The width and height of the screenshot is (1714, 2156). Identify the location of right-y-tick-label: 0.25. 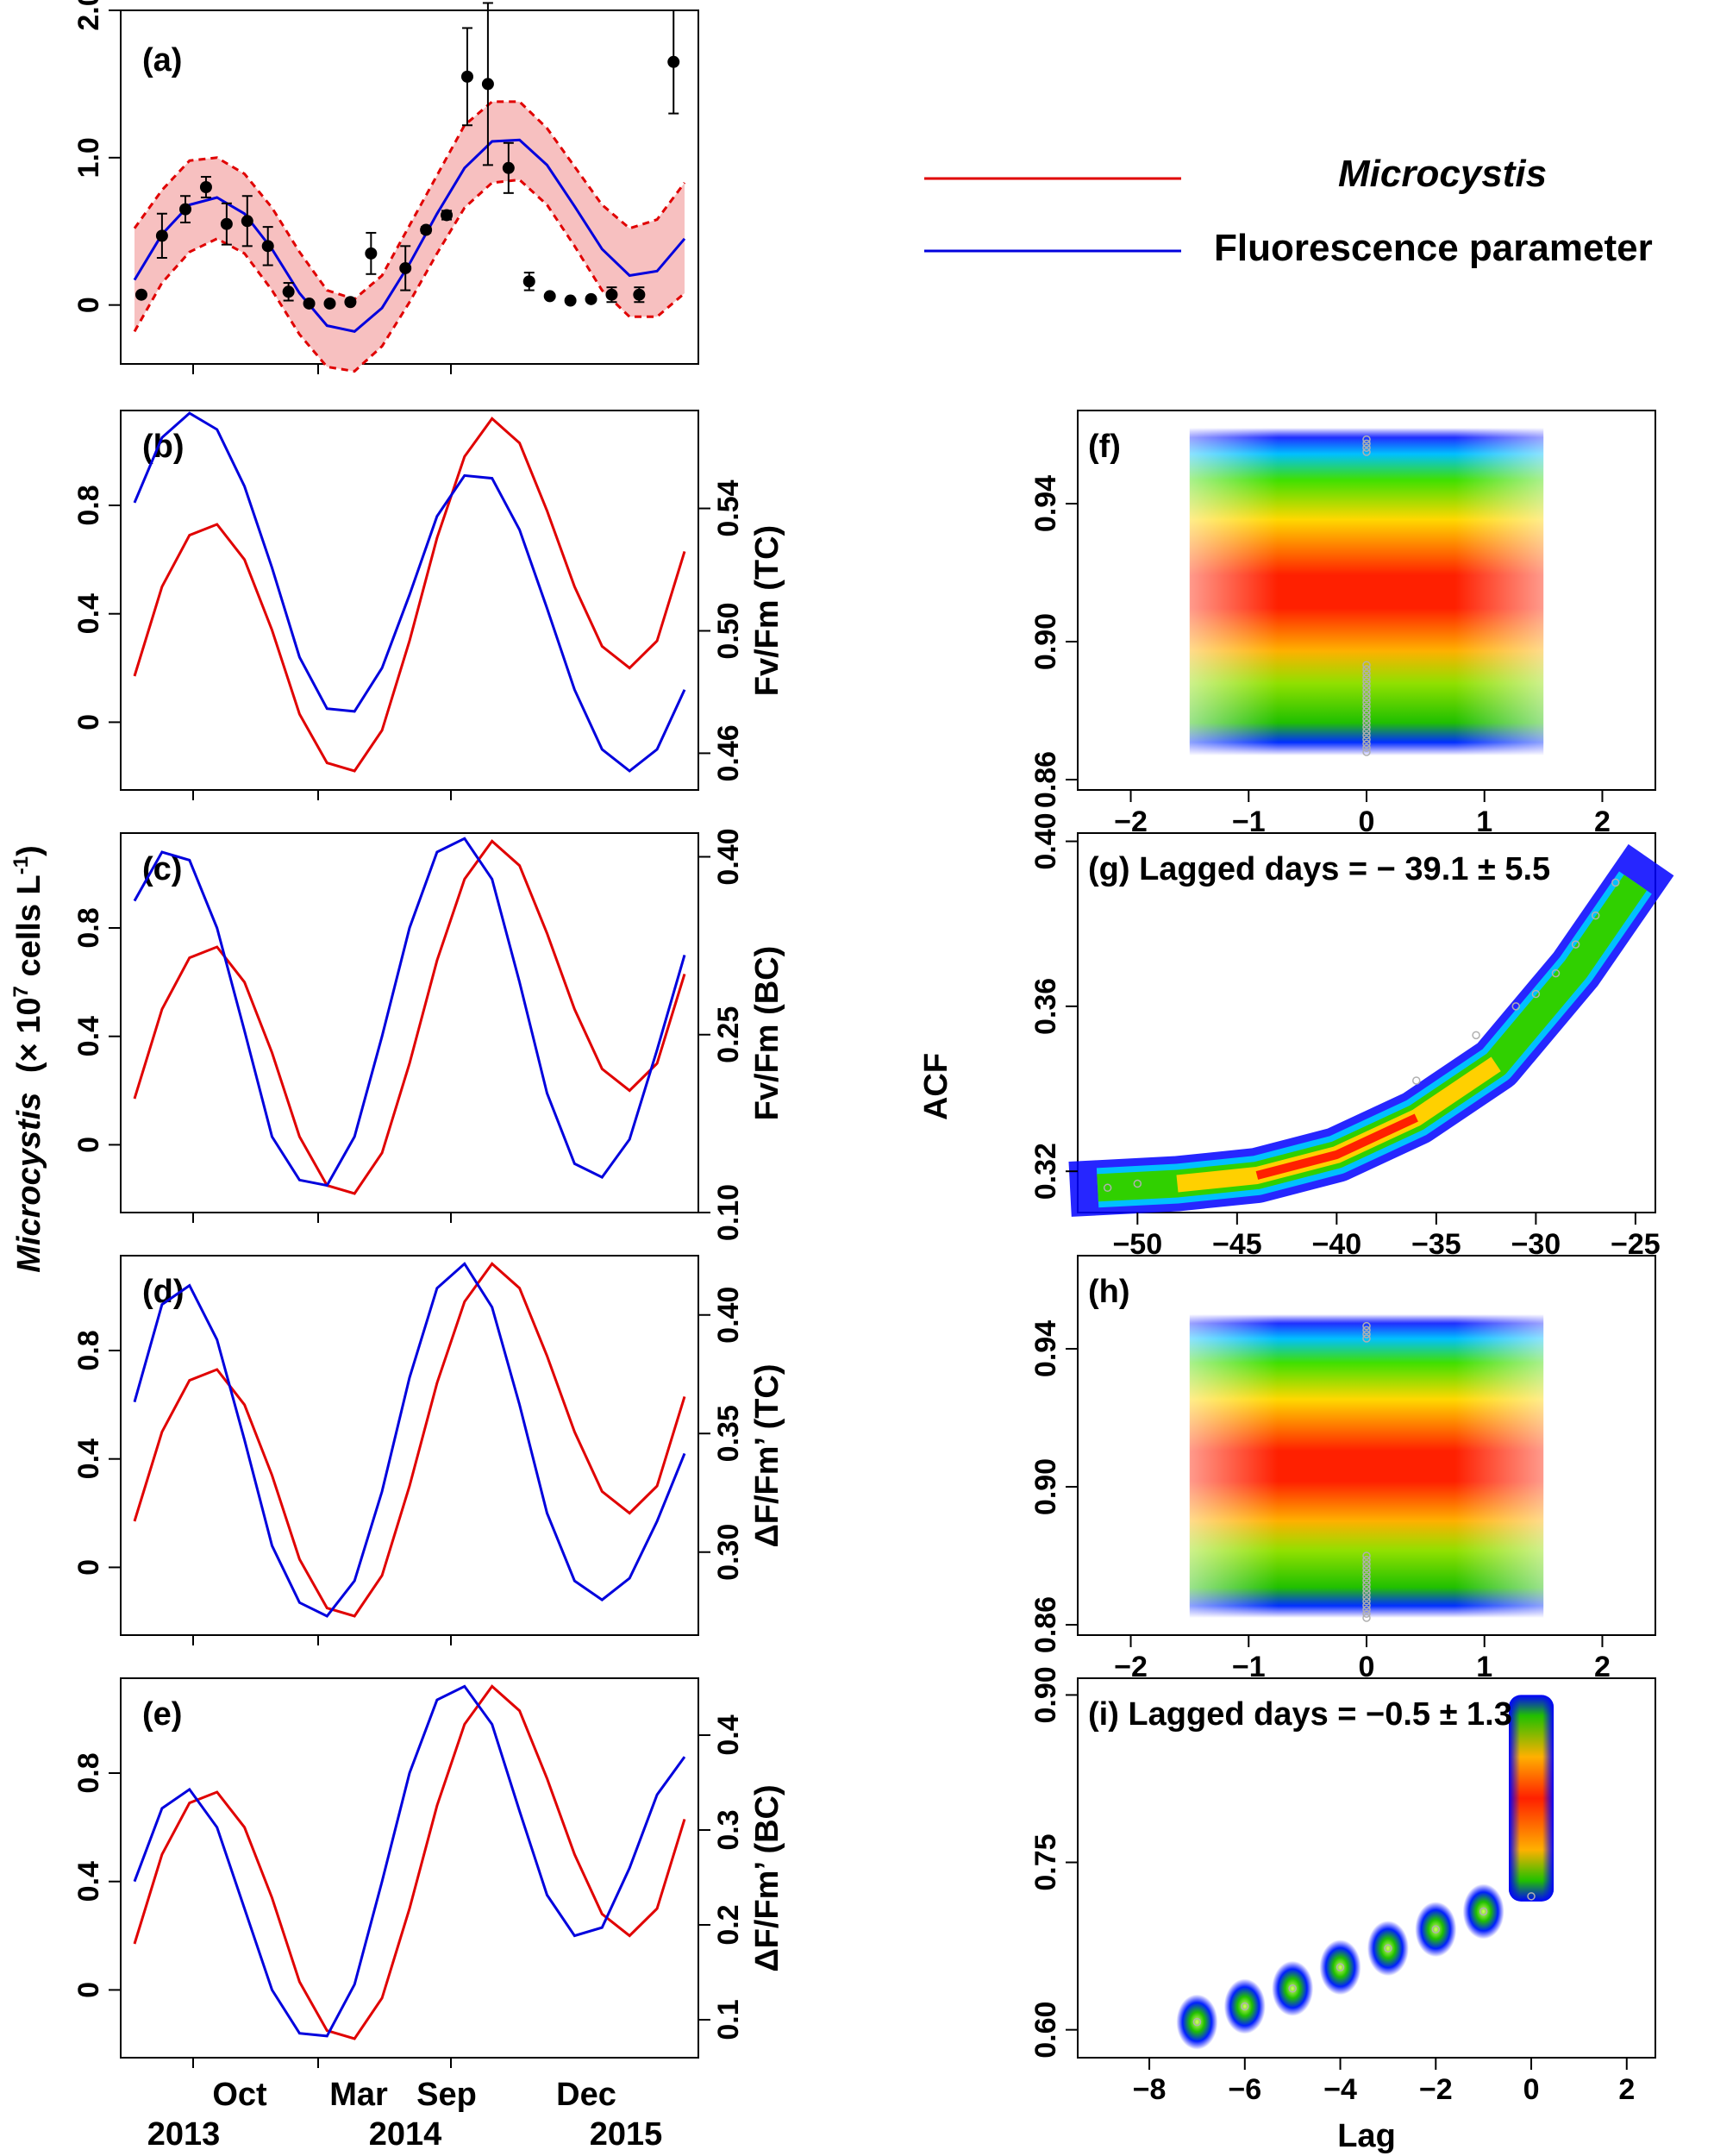
(728, 1034).